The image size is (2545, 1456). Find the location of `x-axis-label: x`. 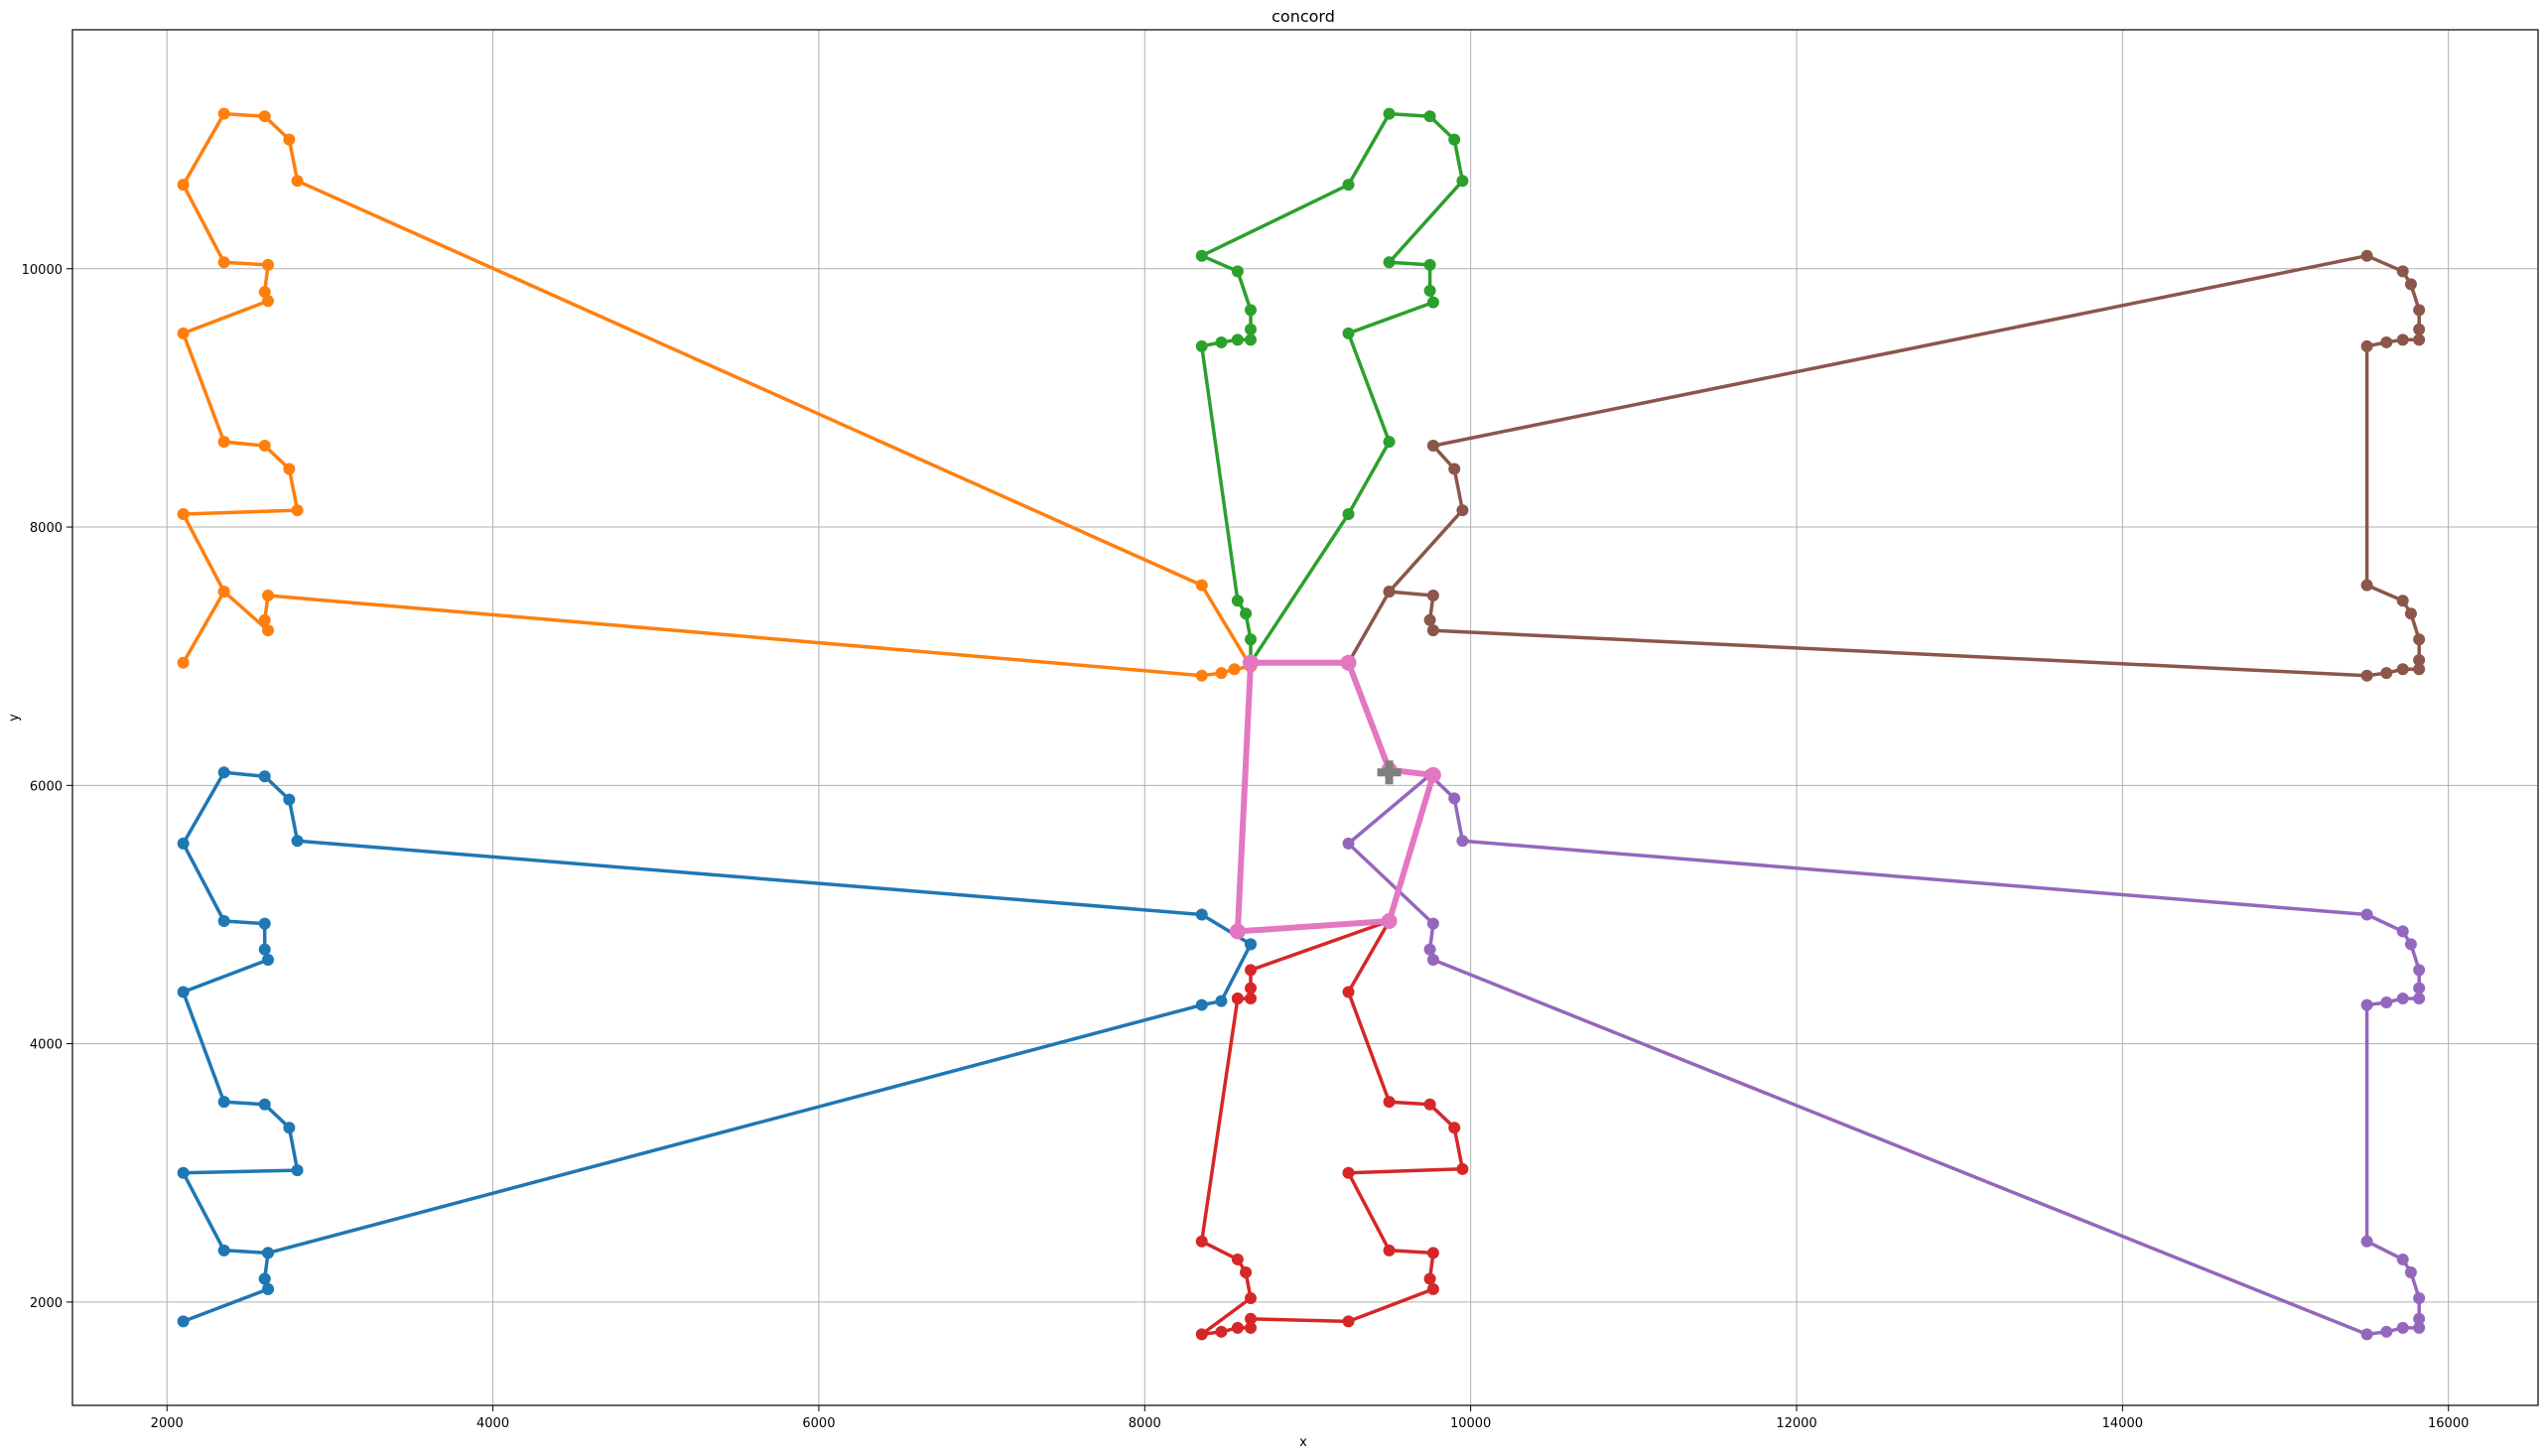

x-axis-label: x is located at coordinates (1303, 1442).